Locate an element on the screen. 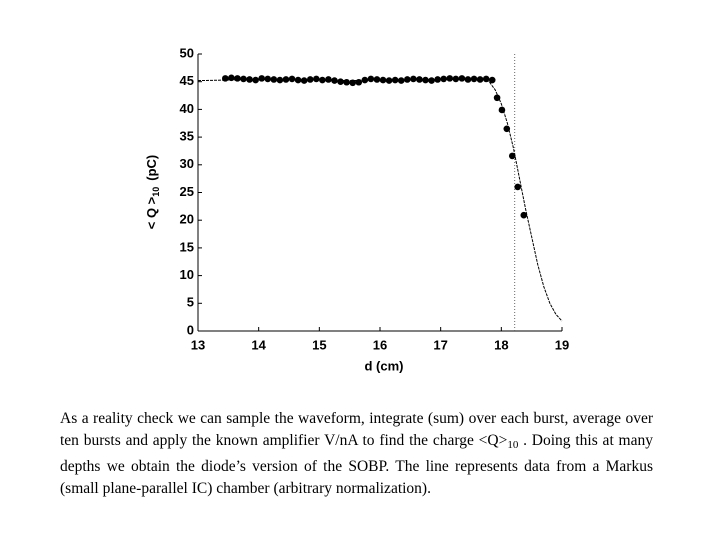 The height and width of the screenshot is (540, 720). x-tick-label: 19 is located at coordinates (562, 344).